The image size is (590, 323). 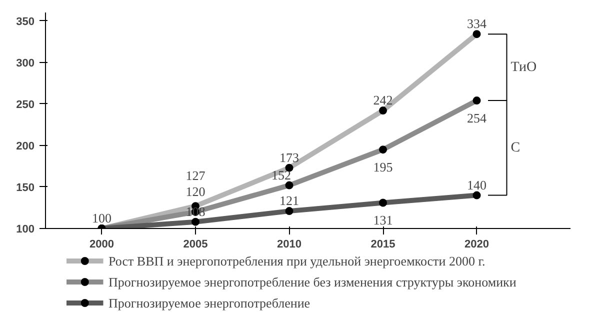 I want to click on data-label: 131, so click(x=383, y=220).